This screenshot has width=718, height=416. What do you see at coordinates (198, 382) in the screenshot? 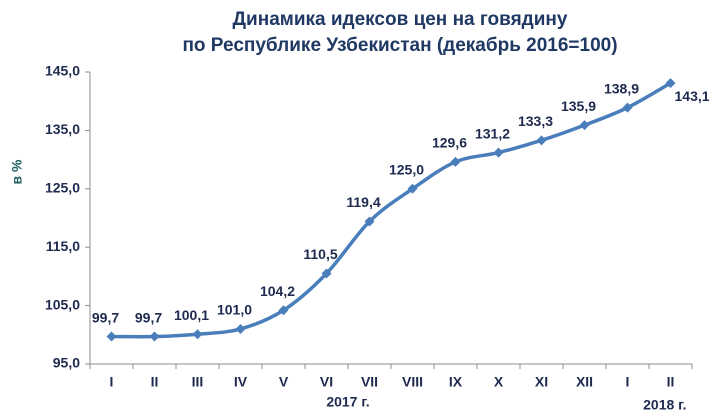
I see `x-tick-label: III` at bounding box center [198, 382].